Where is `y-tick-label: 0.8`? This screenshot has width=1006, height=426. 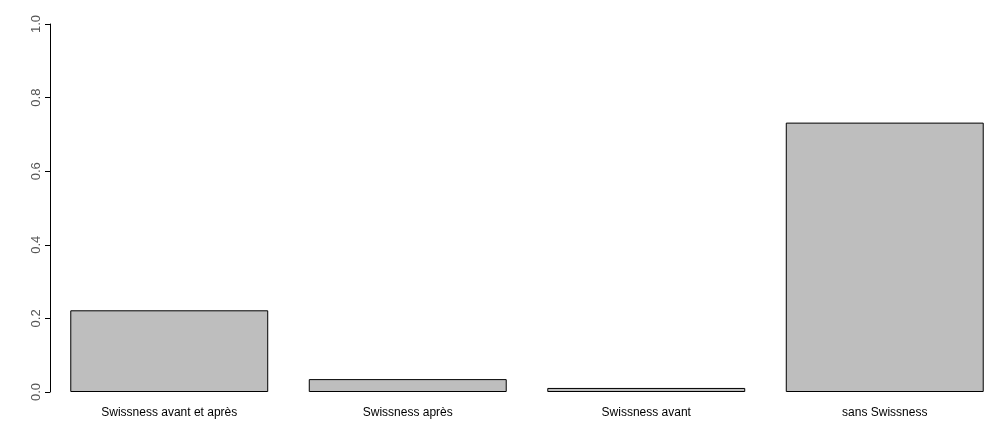 y-tick-label: 0.8 is located at coordinates (35, 97).